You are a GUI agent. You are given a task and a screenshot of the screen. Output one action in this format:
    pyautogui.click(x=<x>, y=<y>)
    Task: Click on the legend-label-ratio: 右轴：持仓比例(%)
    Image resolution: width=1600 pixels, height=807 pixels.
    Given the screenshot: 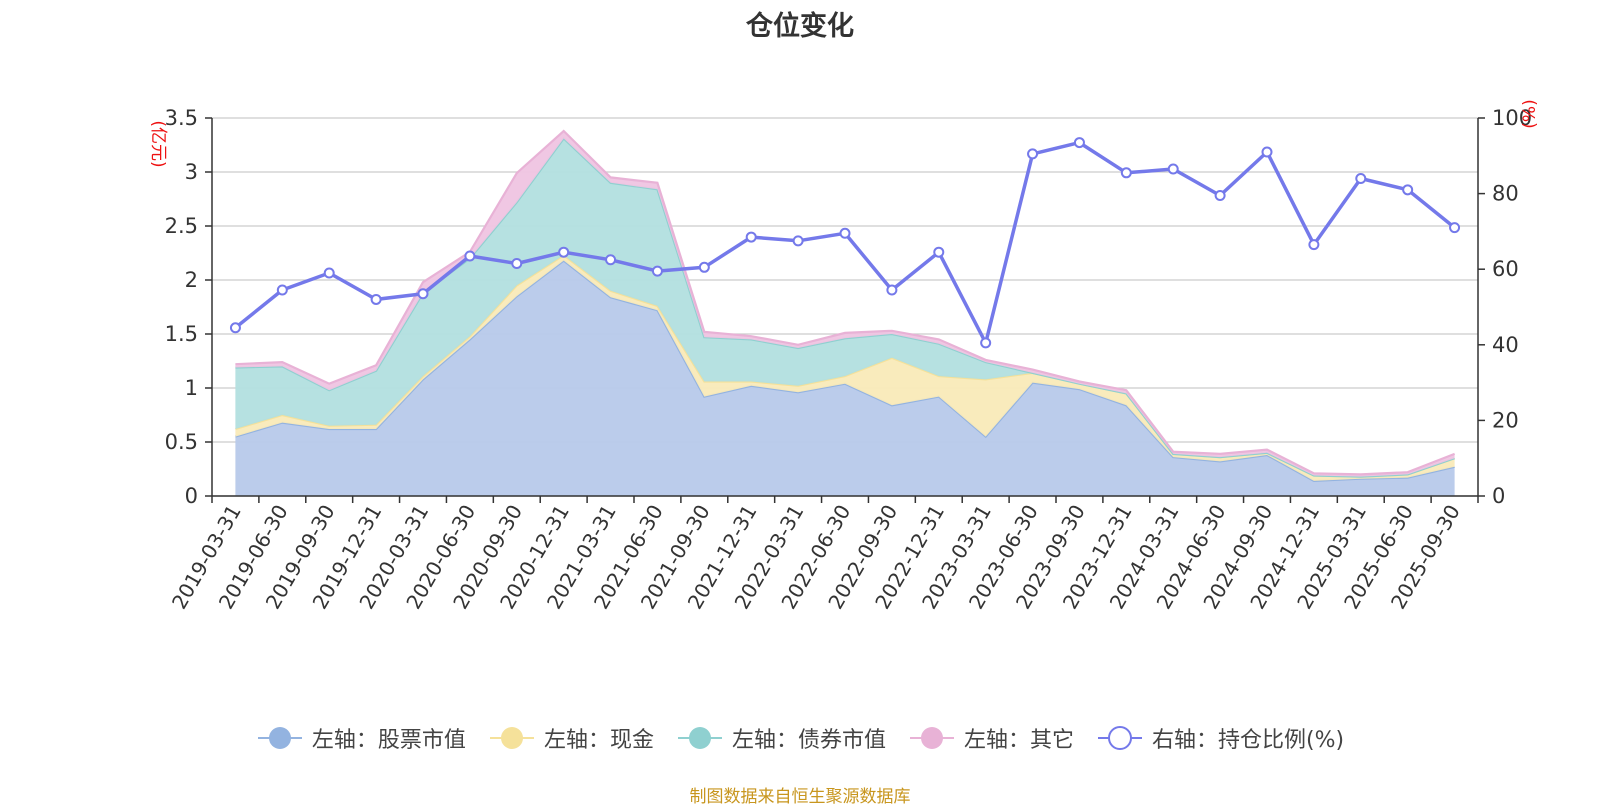 What is the action you would take?
    pyautogui.click(x=1248, y=740)
    